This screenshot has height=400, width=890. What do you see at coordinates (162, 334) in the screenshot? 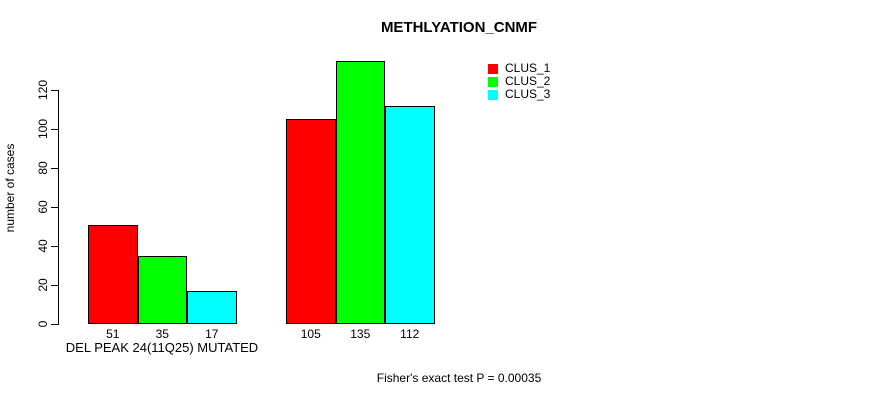
I see `bar-value-label: 35` at bounding box center [162, 334].